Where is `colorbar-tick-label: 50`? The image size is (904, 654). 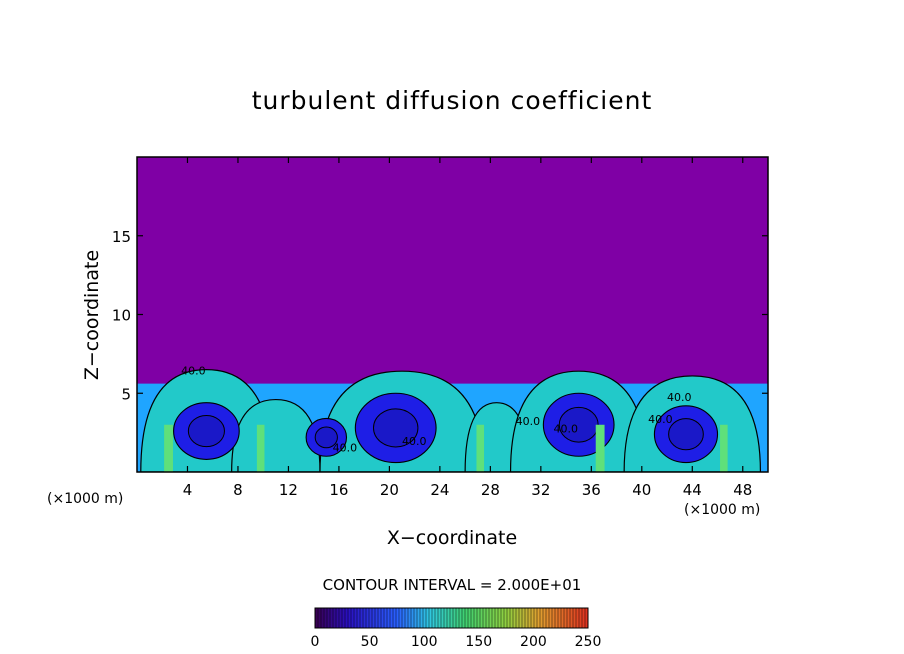 colorbar-tick-label: 50 is located at coordinates (370, 642).